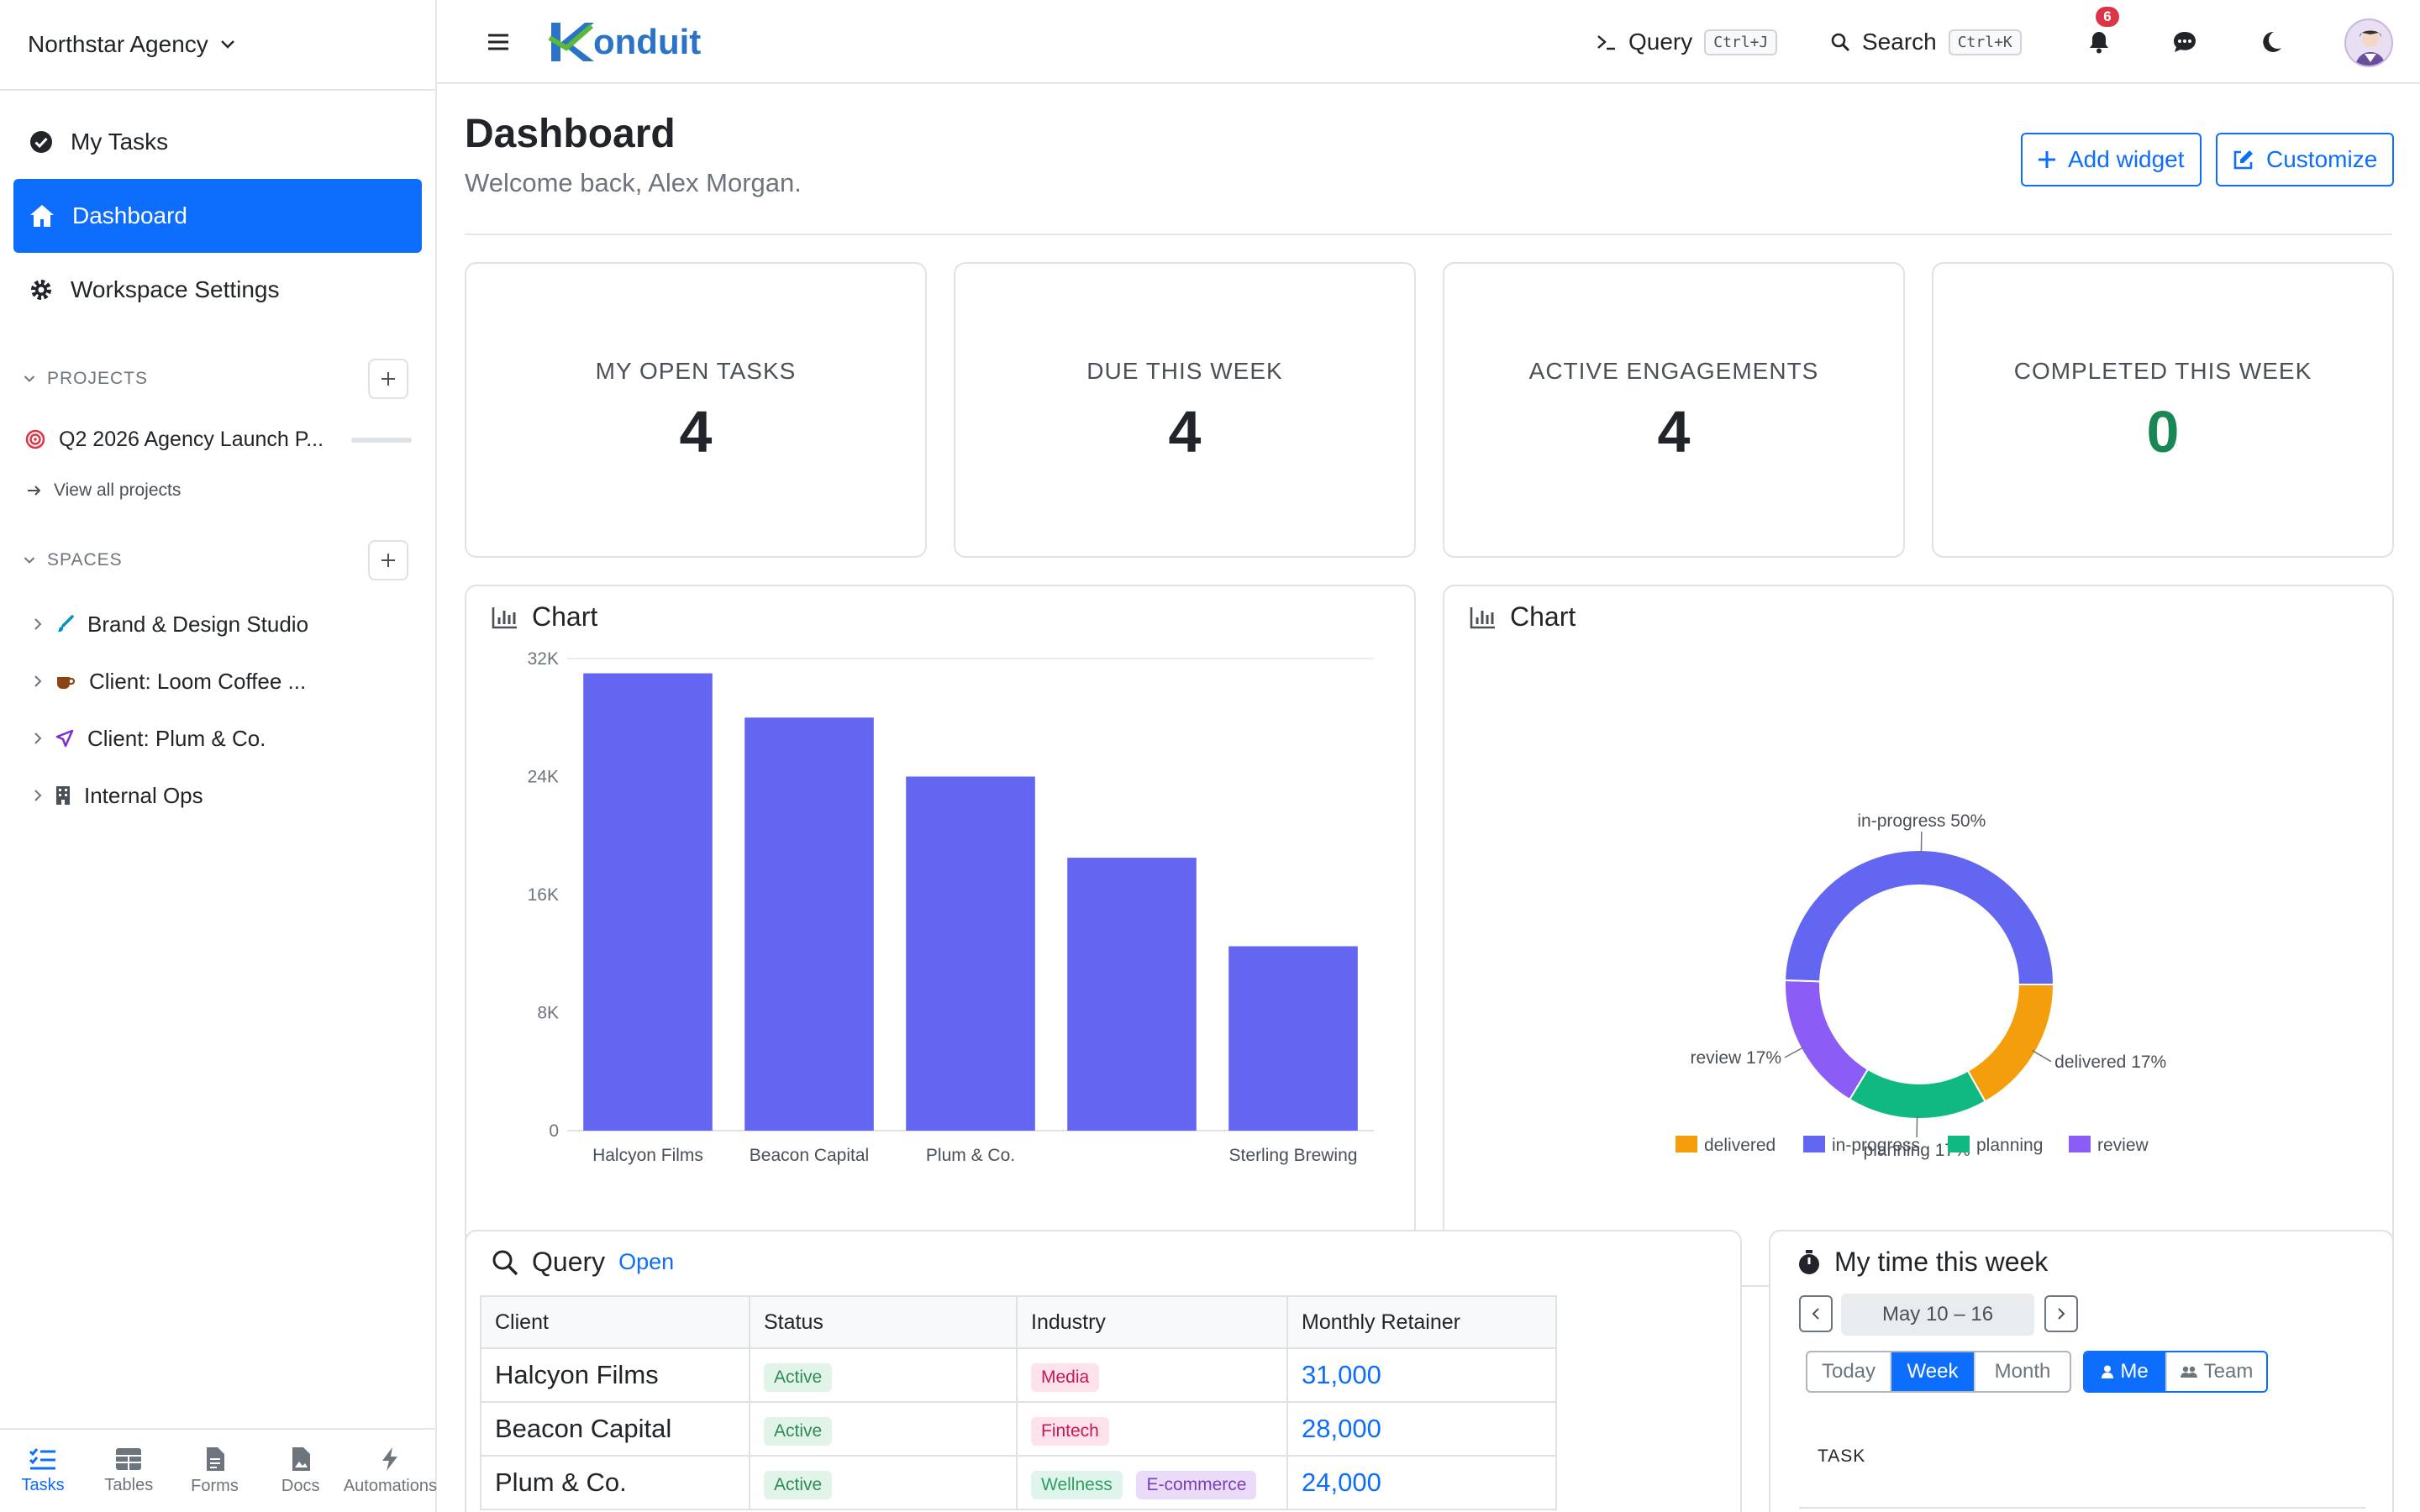 This screenshot has width=2420, height=1512. I want to click on task-list-divider, so click(2082, 1508).